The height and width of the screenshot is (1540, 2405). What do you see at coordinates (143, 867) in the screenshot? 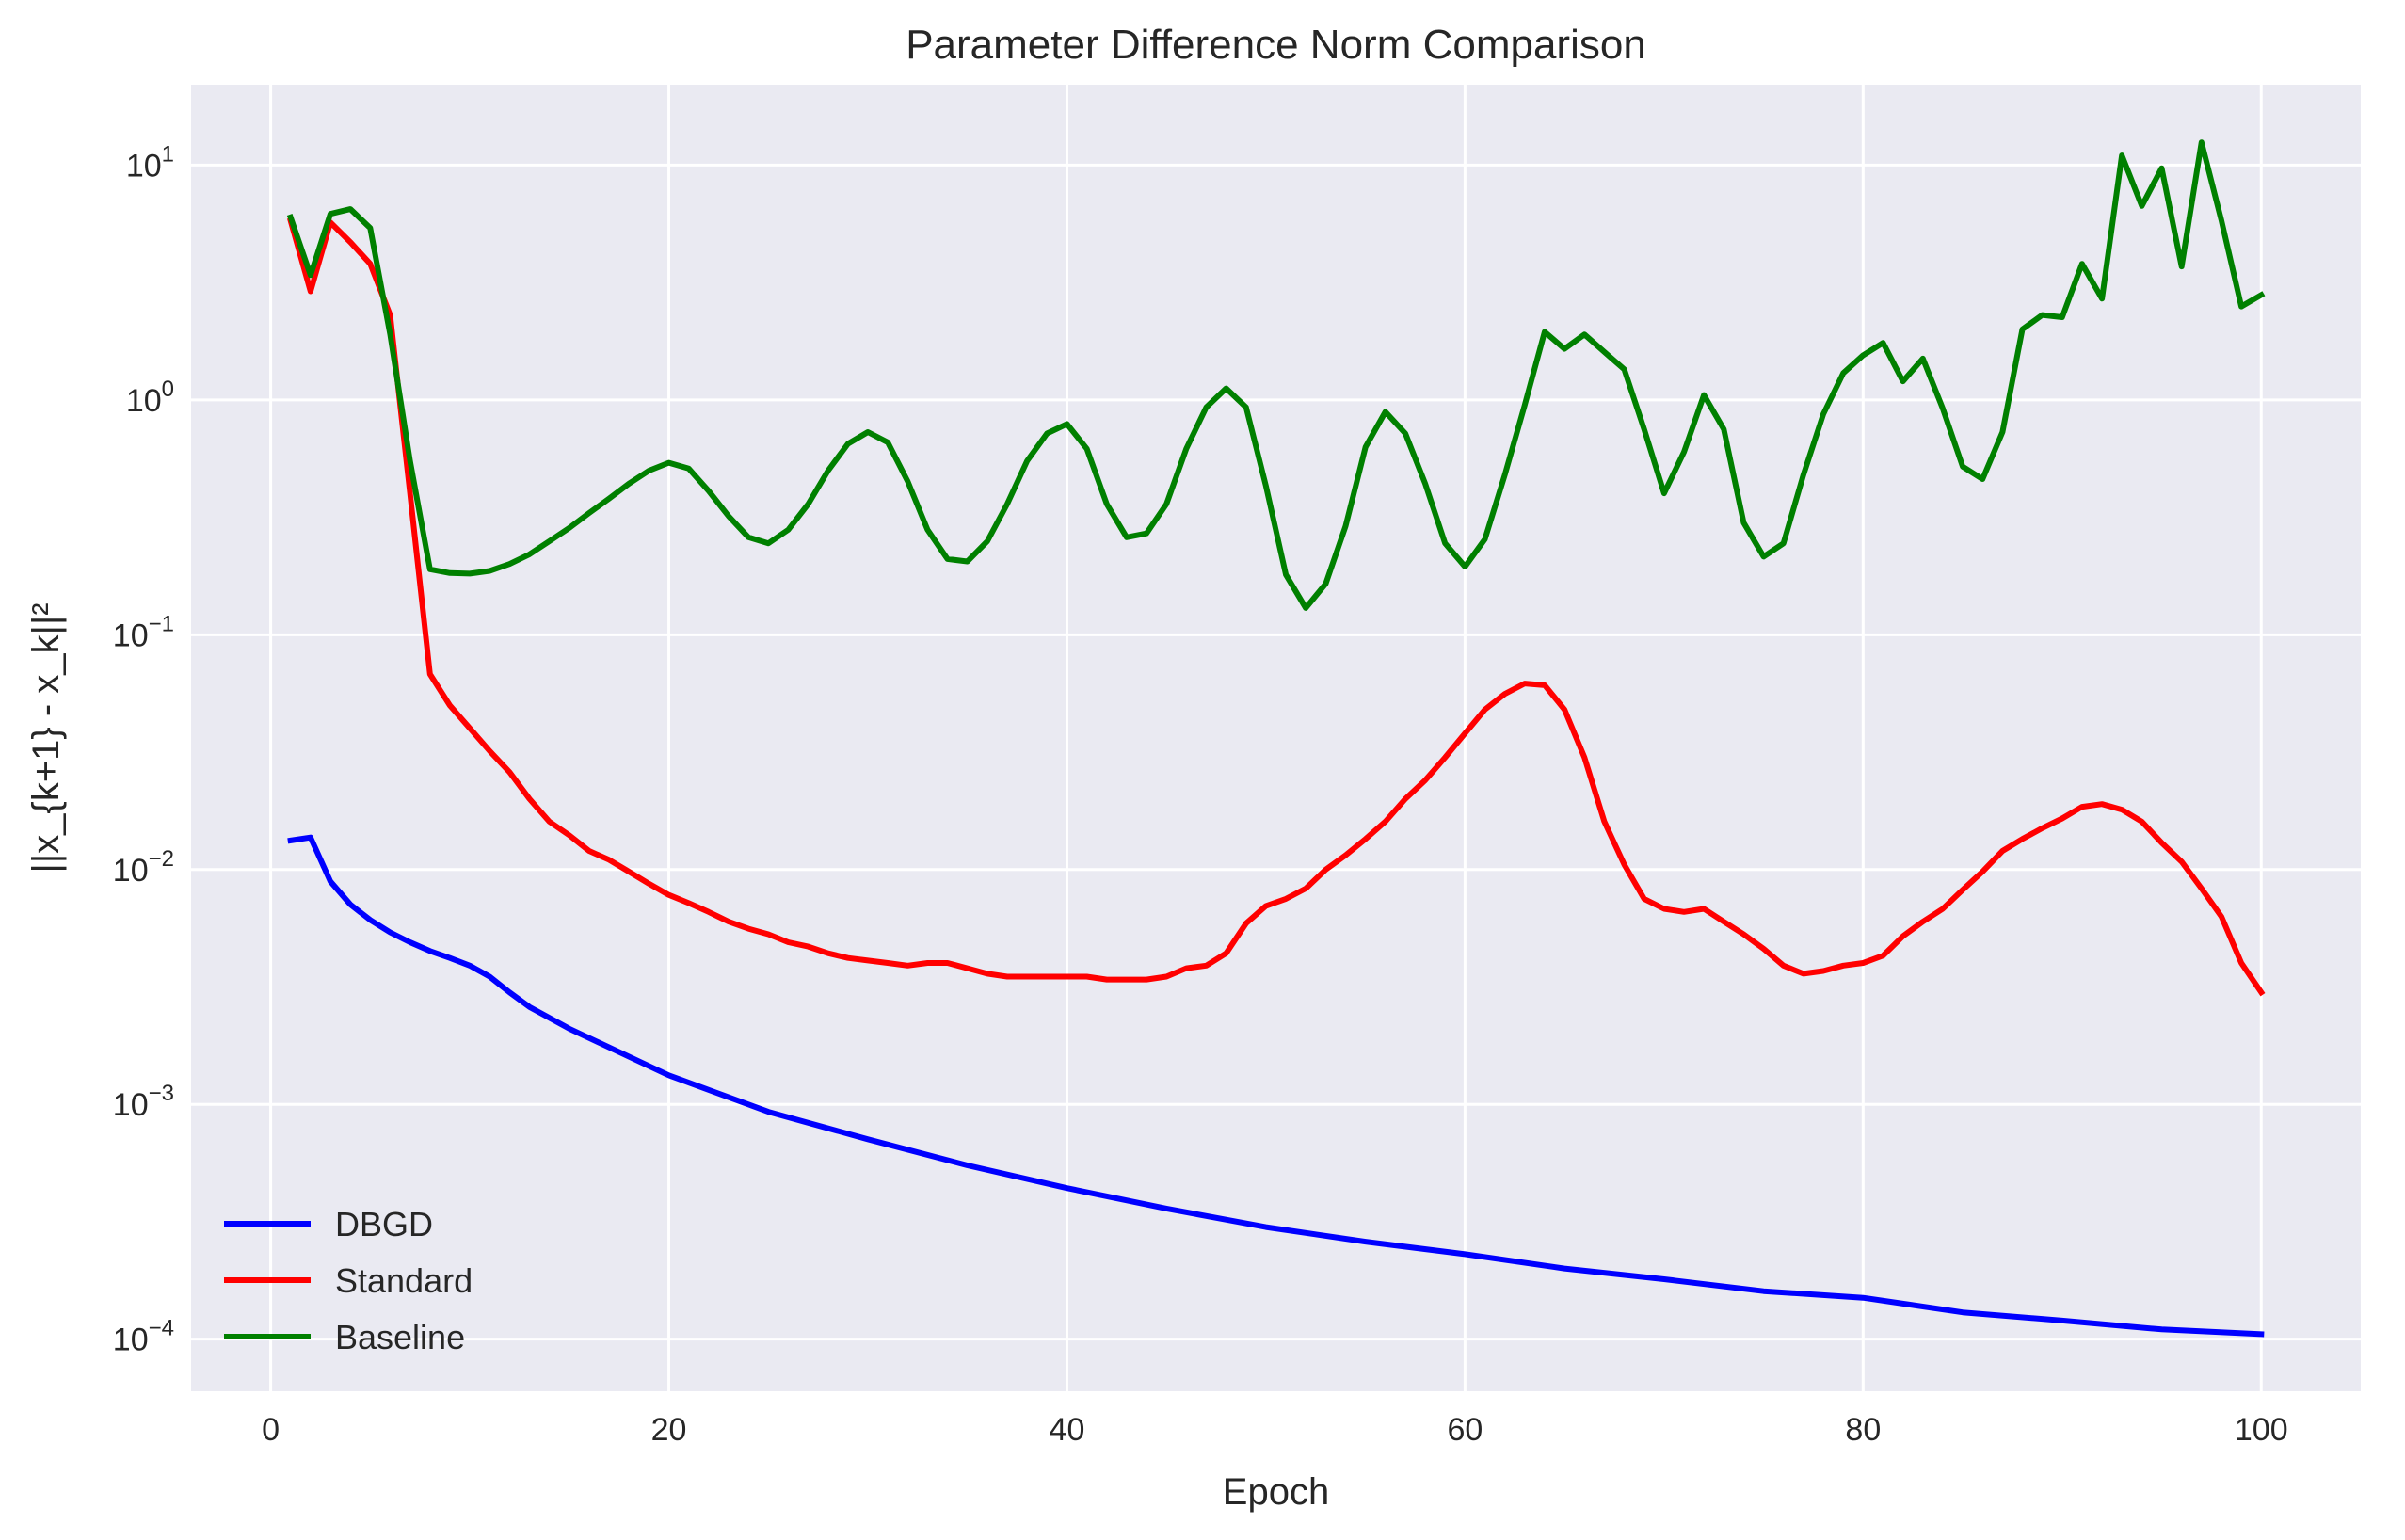
I see `y-tick-label: 10⁻²` at bounding box center [143, 867].